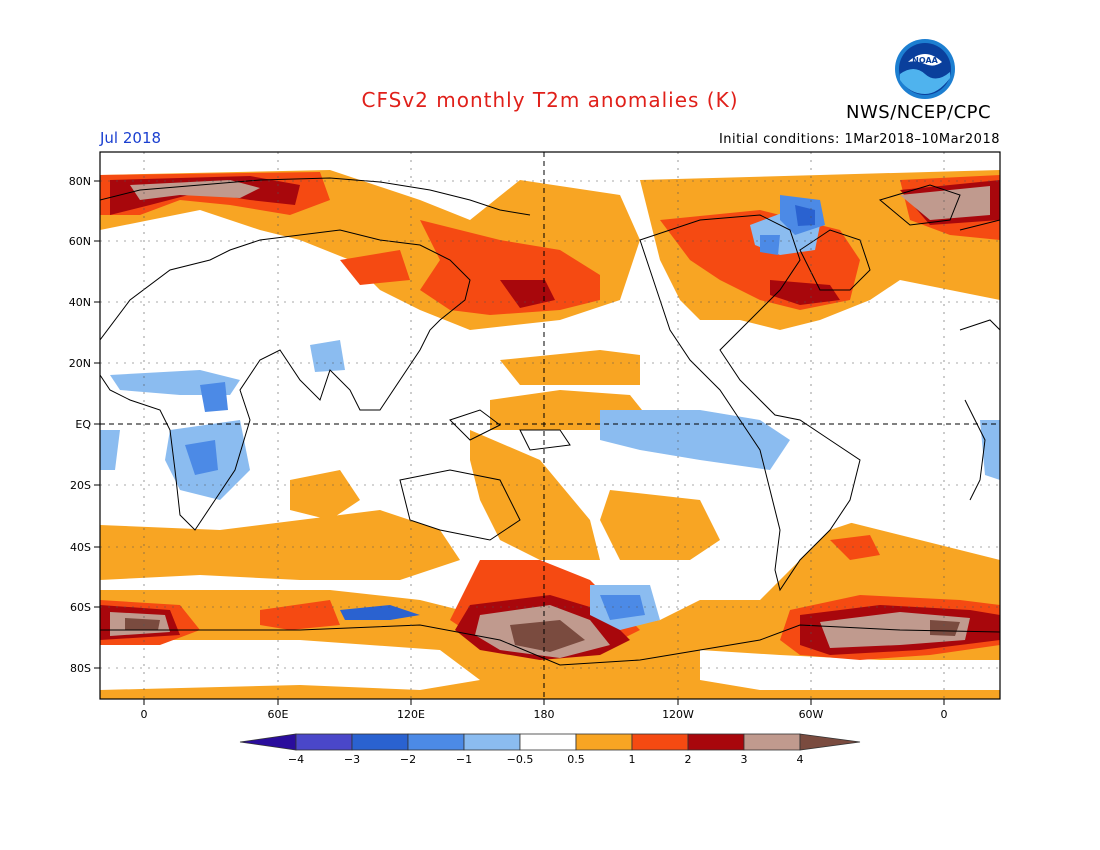 The width and height of the screenshot is (1100, 850). What do you see at coordinates (80, 485) in the screenshot?
I see `lat-label-20s: 20S` at bounding box center [80, 485].